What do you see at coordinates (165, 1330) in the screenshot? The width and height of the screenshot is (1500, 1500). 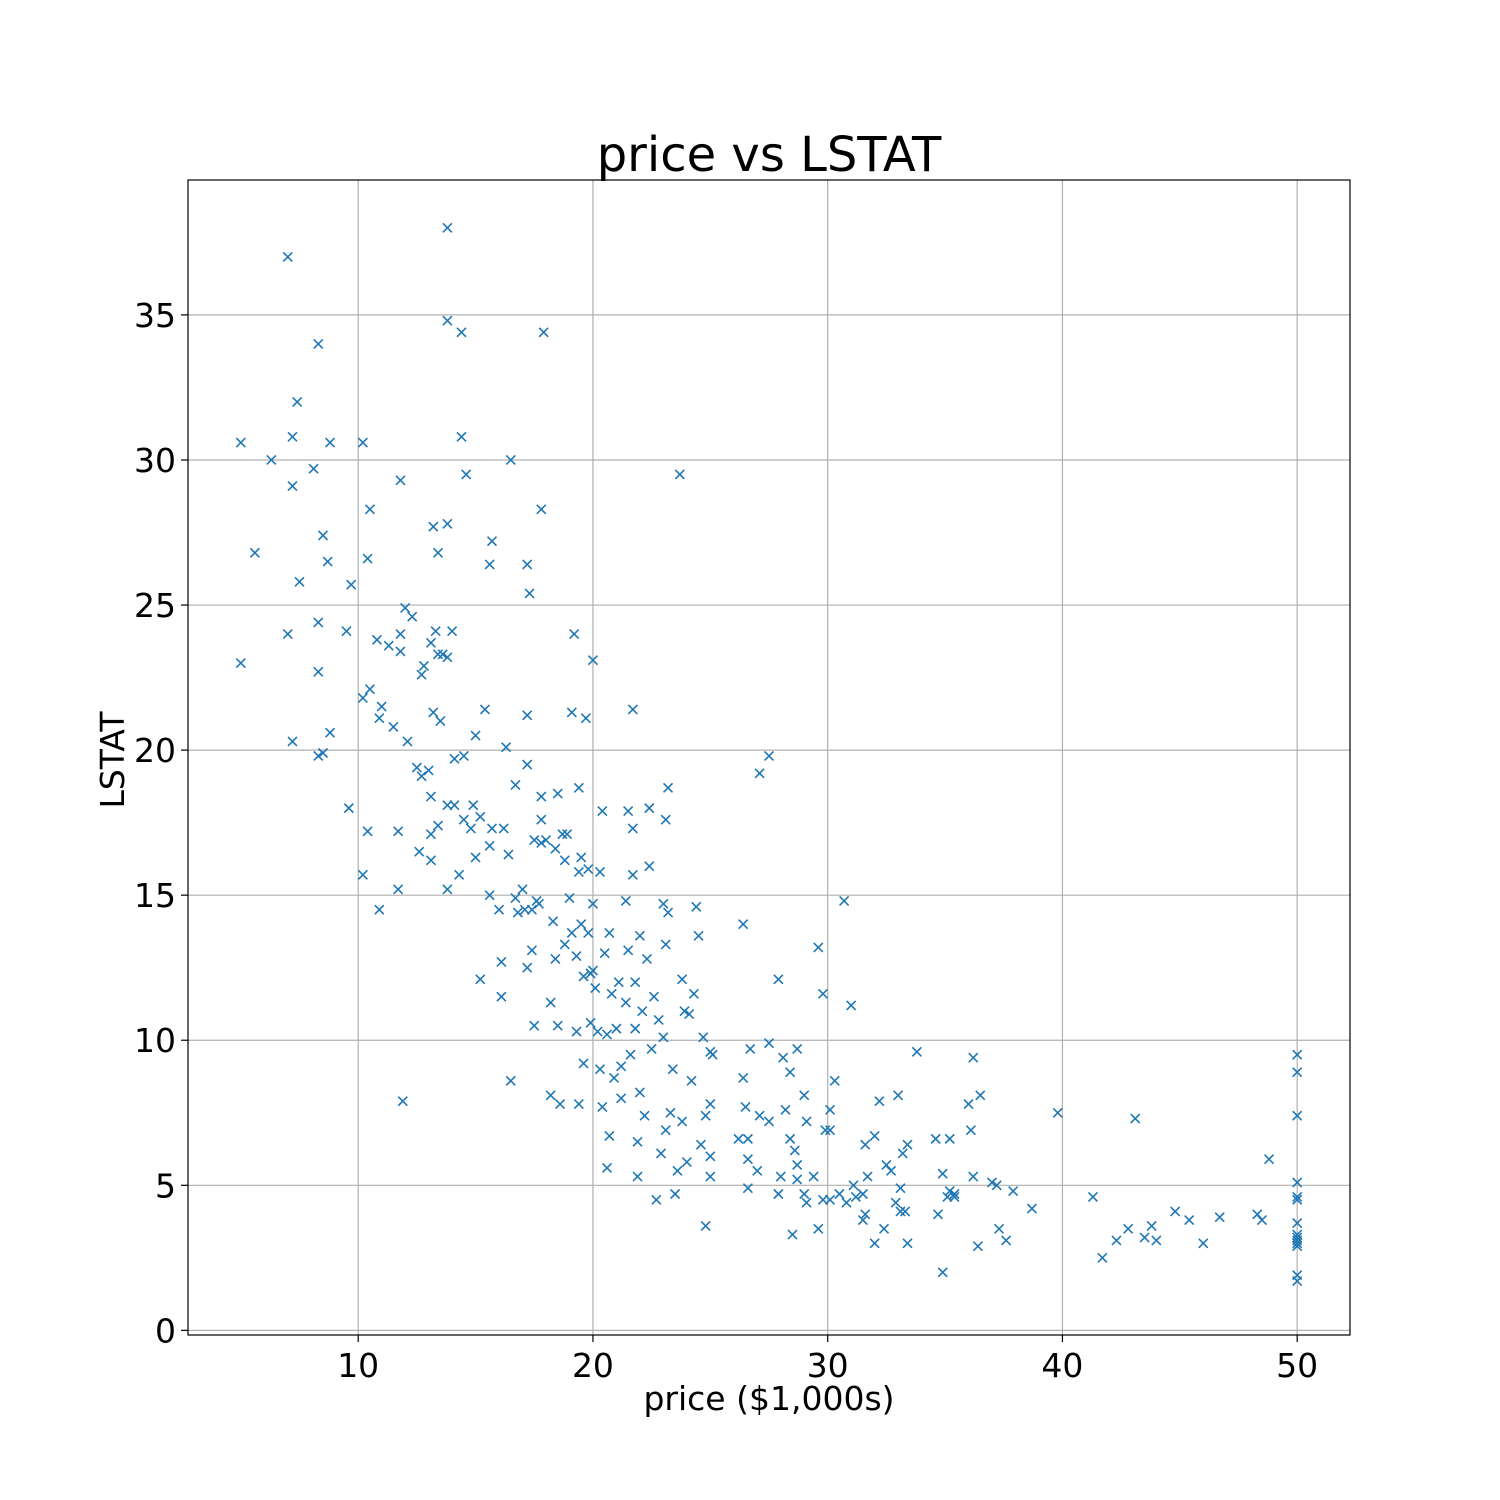 I see `y-tick-label: 0` at bounding box center [165, 1330].